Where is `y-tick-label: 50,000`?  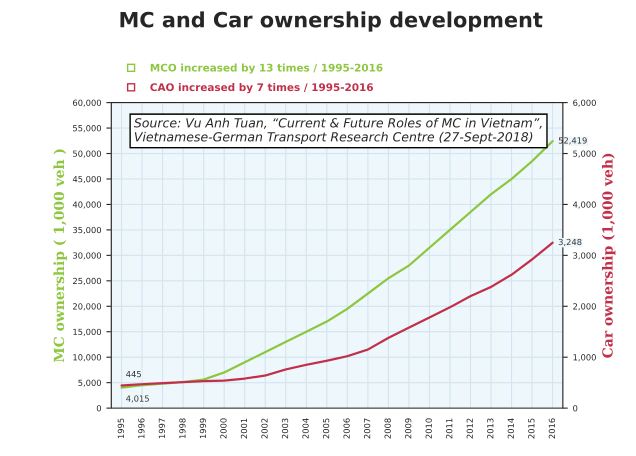
y-tick-label: 50,000 is located at coordinates (87, 154).